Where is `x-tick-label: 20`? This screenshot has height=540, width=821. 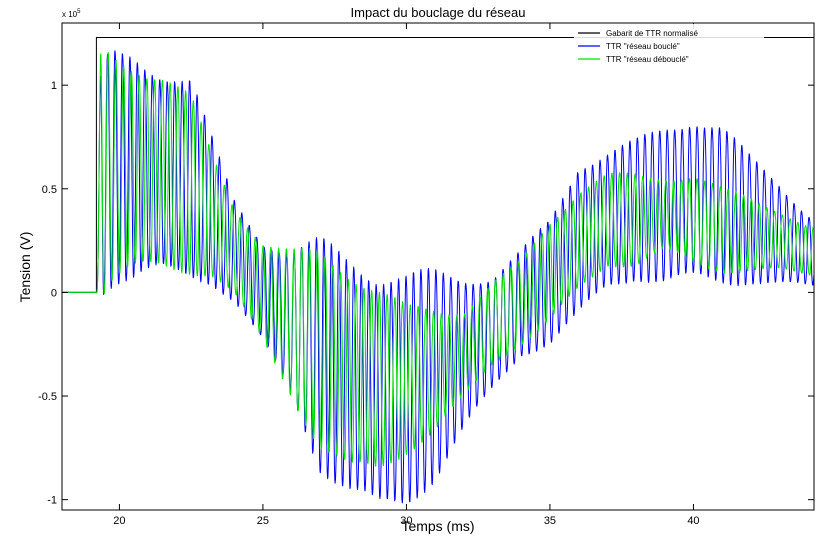 x-tick-label: 20 is located at coordinates (119, 521).